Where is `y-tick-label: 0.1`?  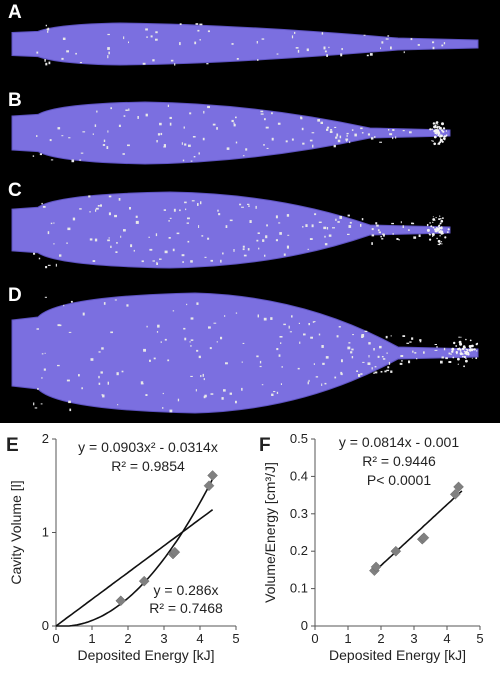
y-tick-label: 0.1 is located at coordinates (299, 588).